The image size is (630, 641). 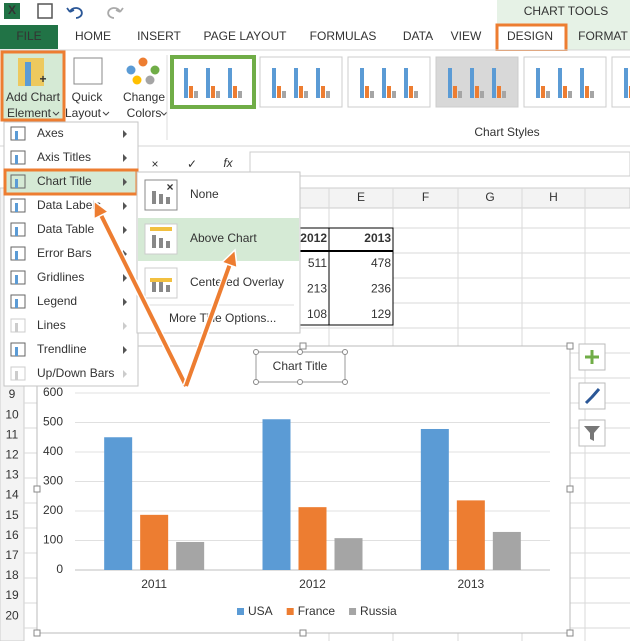 What do you see at coordinates (64, 157) in the screenshot?
I see `menu-item-label: Axis Titles` at bounding box center [64, 157].